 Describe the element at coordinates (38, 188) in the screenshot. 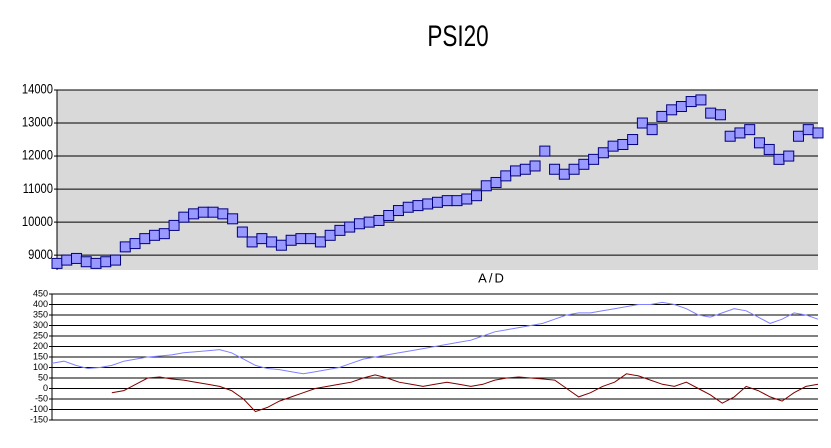

I see `y-tick-label: 11000` at that location.